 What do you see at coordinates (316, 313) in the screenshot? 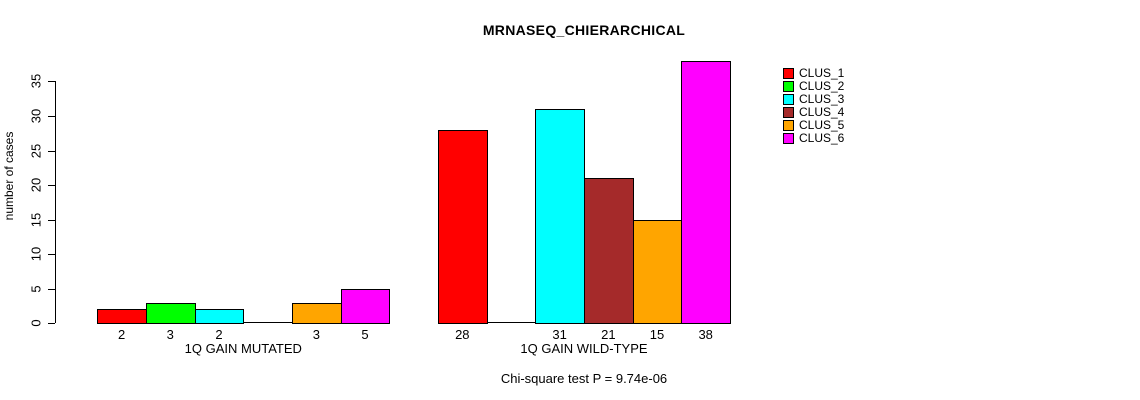
I see `bar-clus_5-group0` at bounding box center [316, 313].